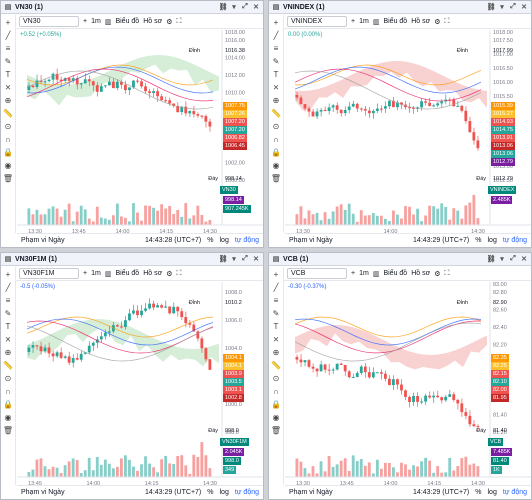 The width and height of the screenshot is (532, 500). What do you see at coordinates (49, 273) in the screenshot?
I see `symbol-input: VN30F1M` at bounding box center [49, 273].